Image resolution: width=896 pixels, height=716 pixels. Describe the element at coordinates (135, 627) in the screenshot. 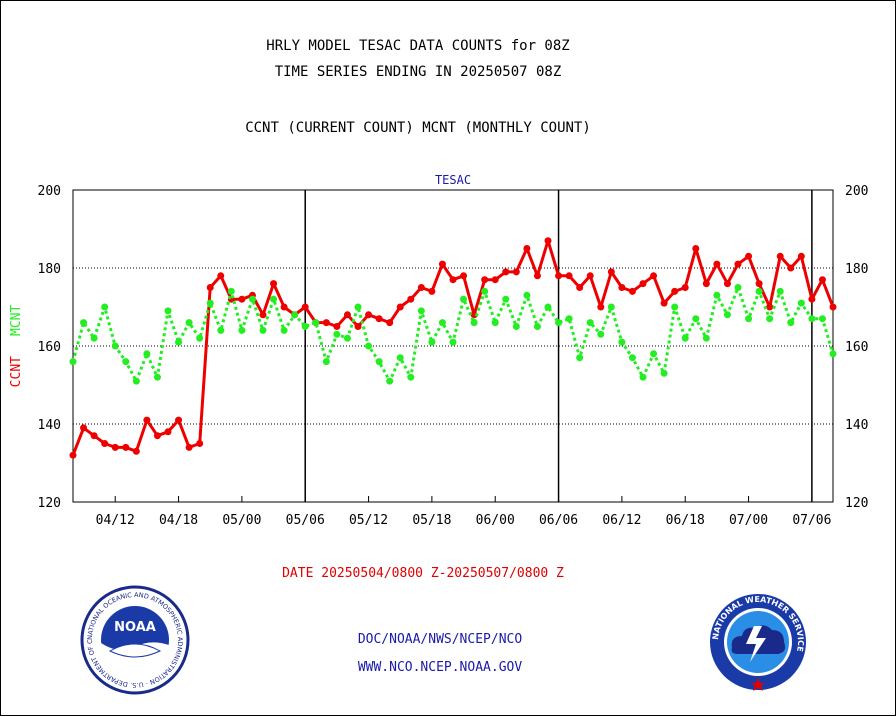

I see `noaa-logo-text: NOAA` at that location.